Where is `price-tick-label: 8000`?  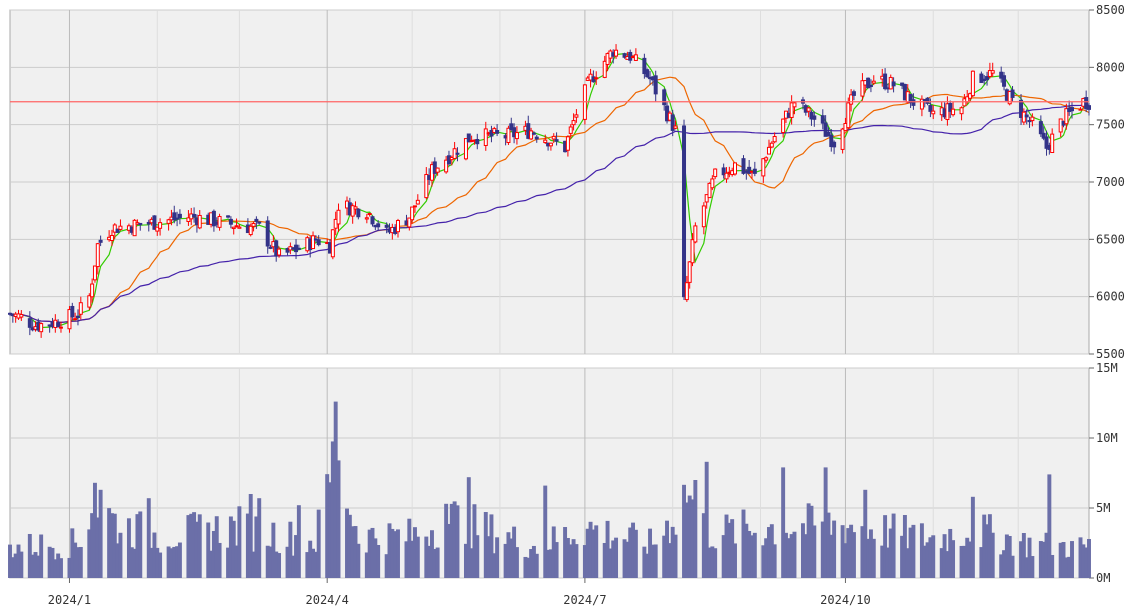
price-tick-label: 8000 is located at coordinates (1110, 67).